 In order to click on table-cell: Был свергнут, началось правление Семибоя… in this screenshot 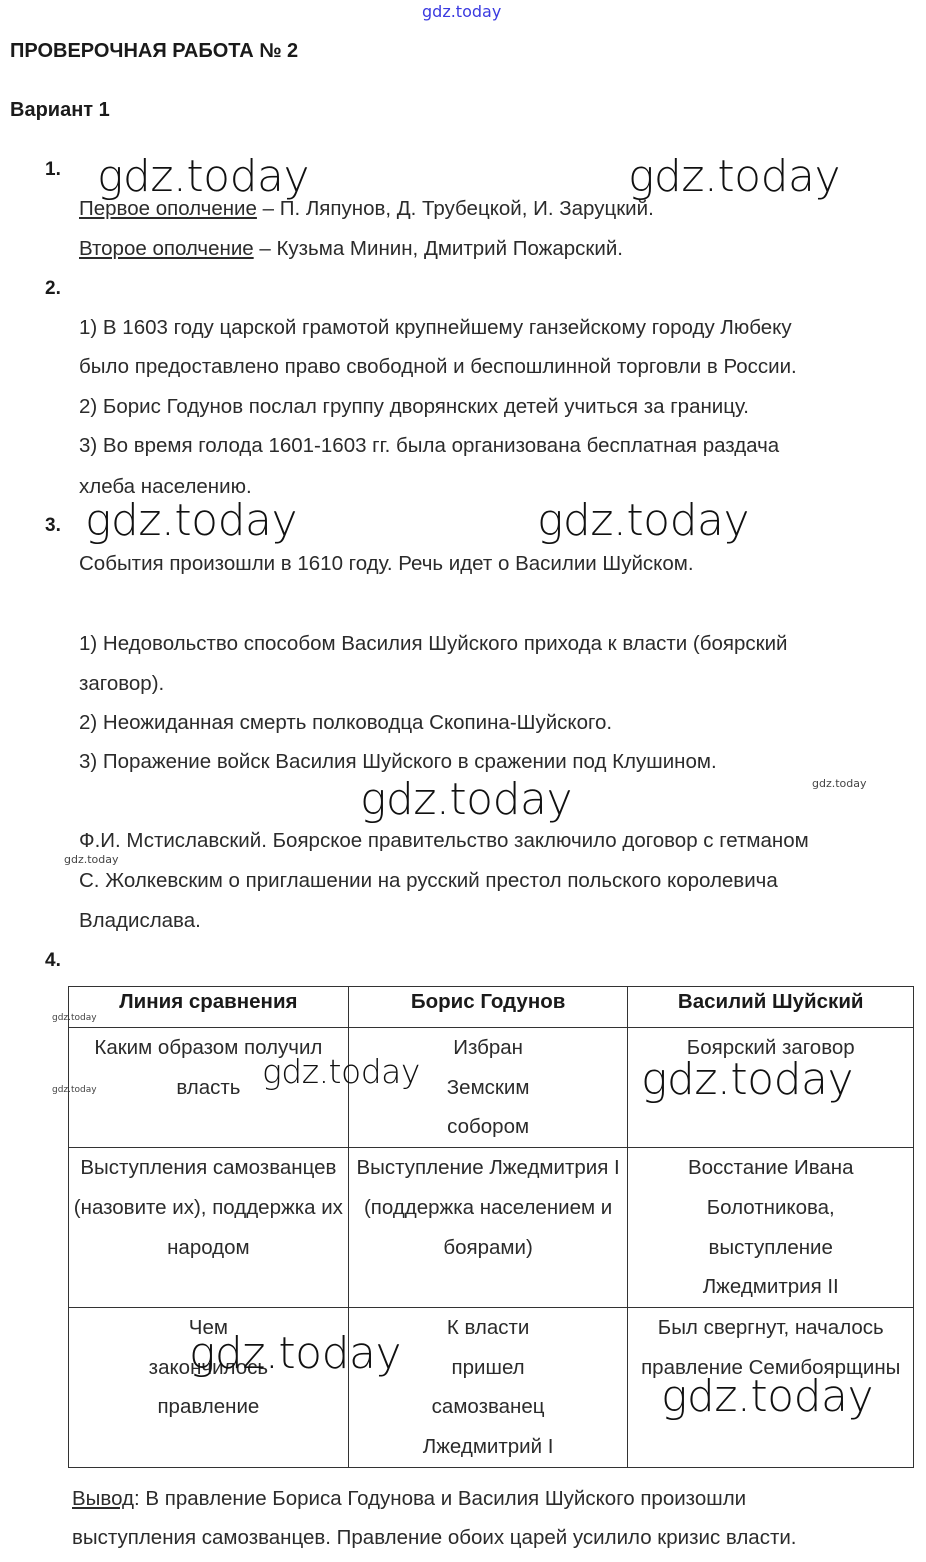, I will do `click(770, 1387)`.